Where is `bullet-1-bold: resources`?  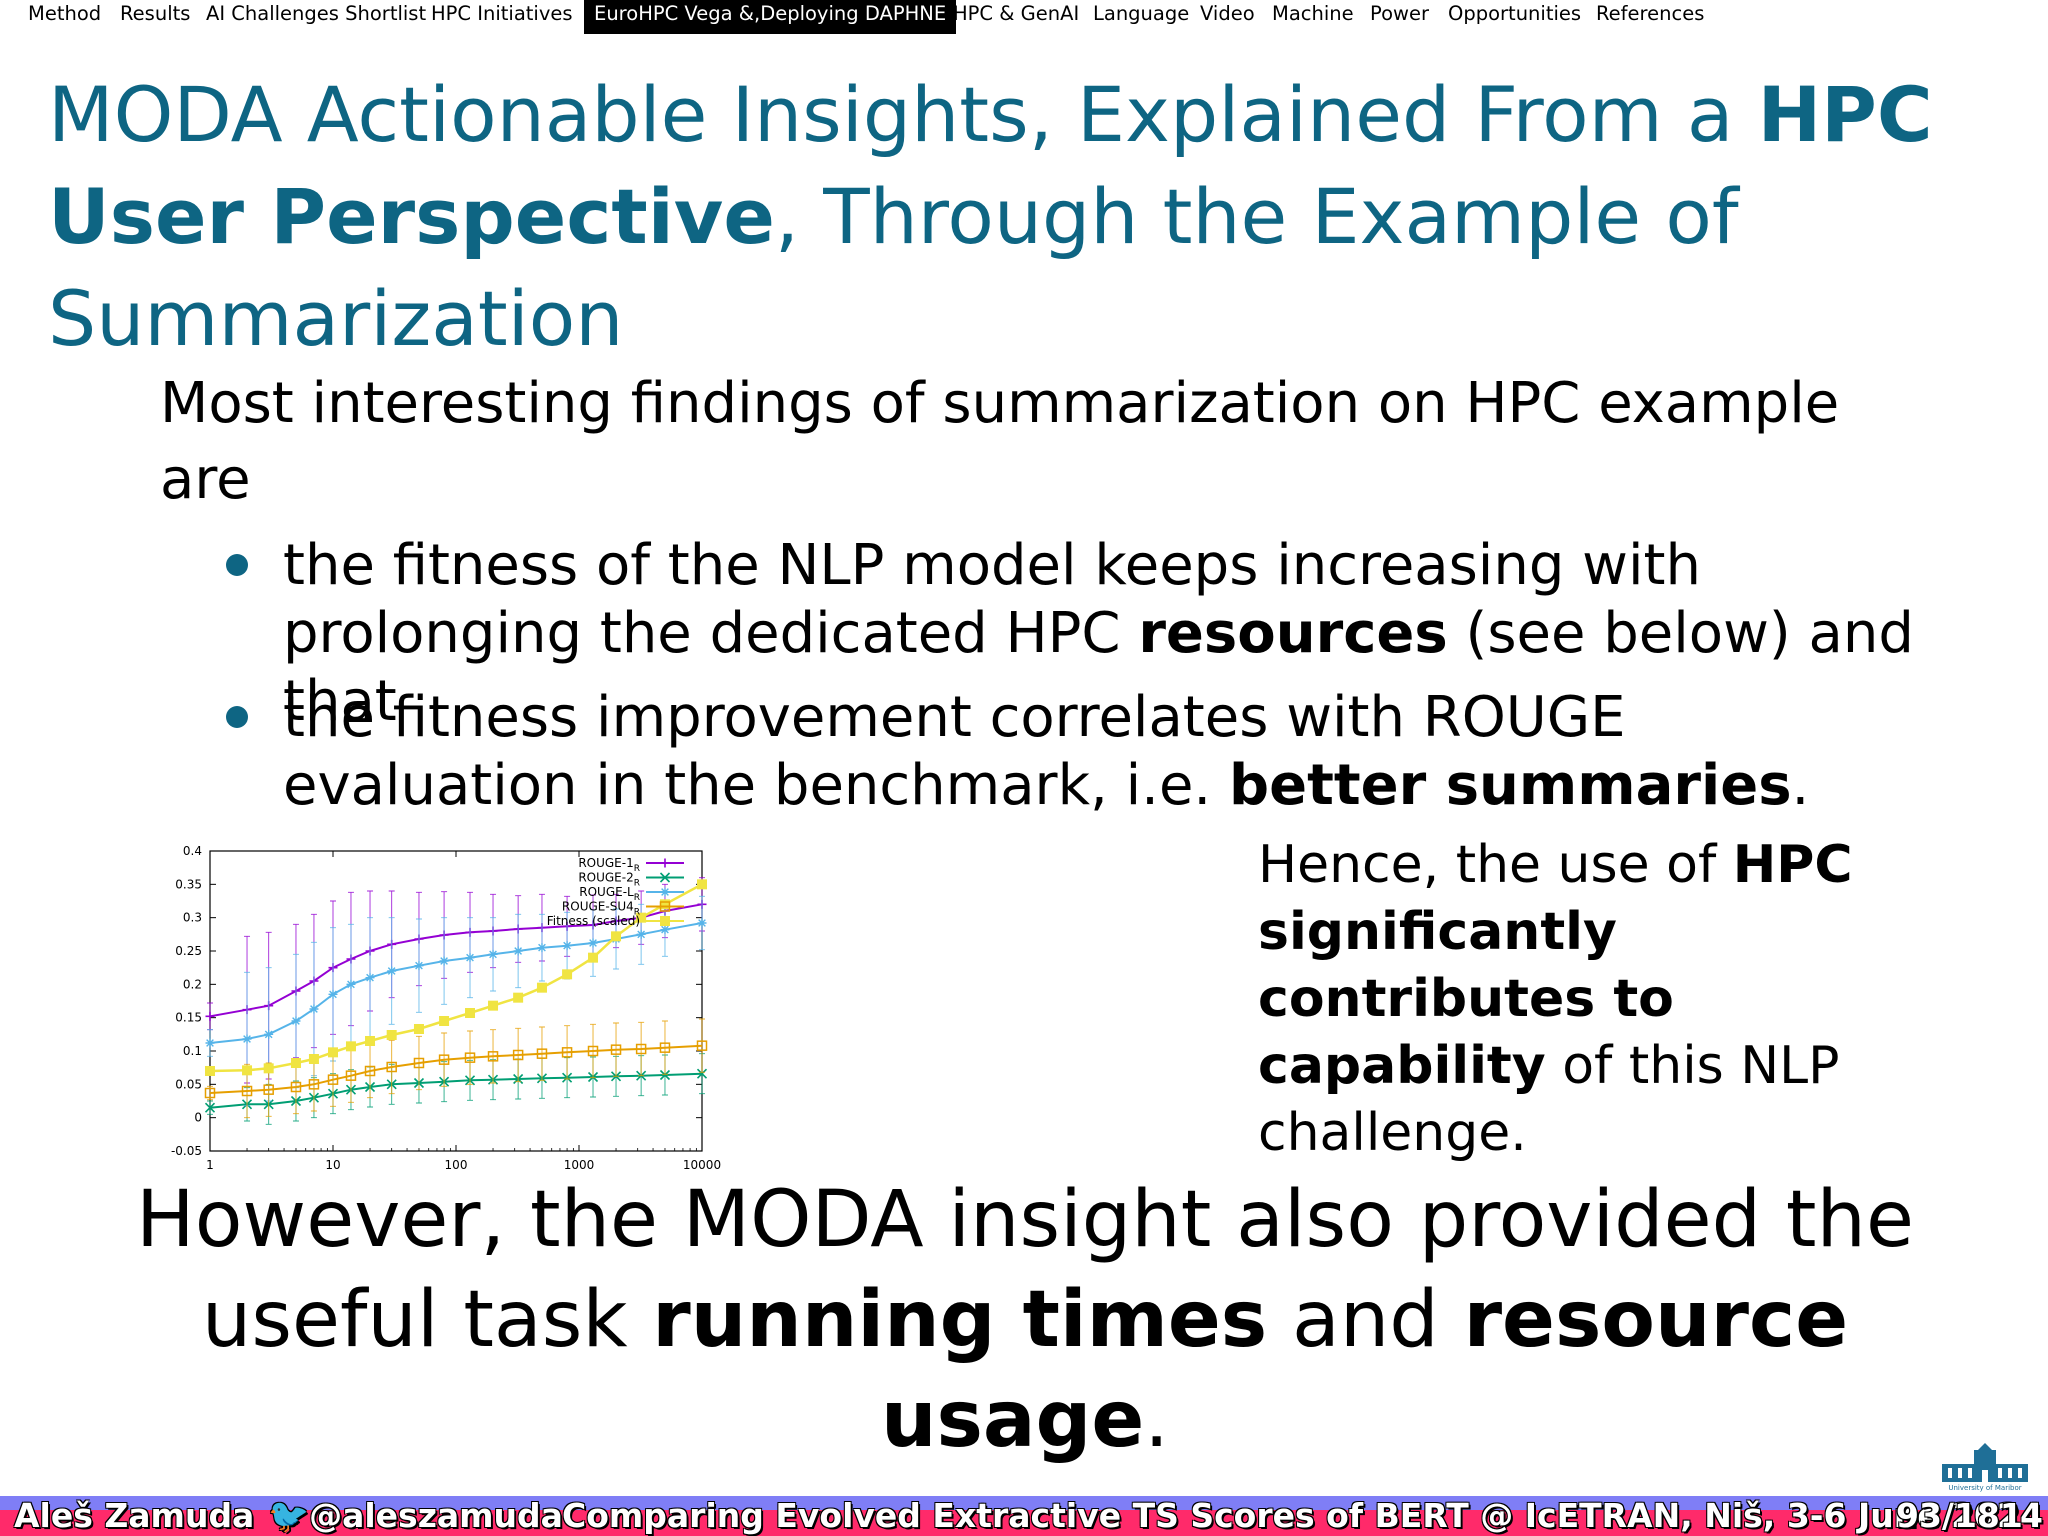
bullet-1-bold: resources is located at coordinates (1293, 633).